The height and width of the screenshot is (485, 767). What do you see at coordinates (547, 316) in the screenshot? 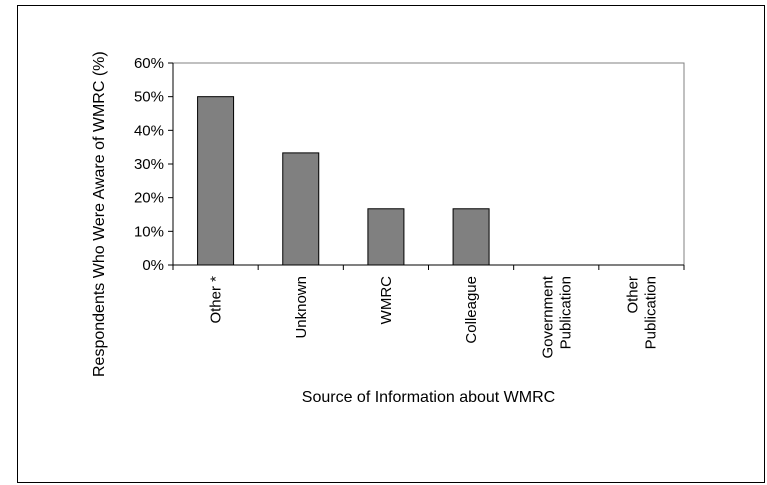
I see `x-tick-label-line: Government` at bounding box center [547, 316].